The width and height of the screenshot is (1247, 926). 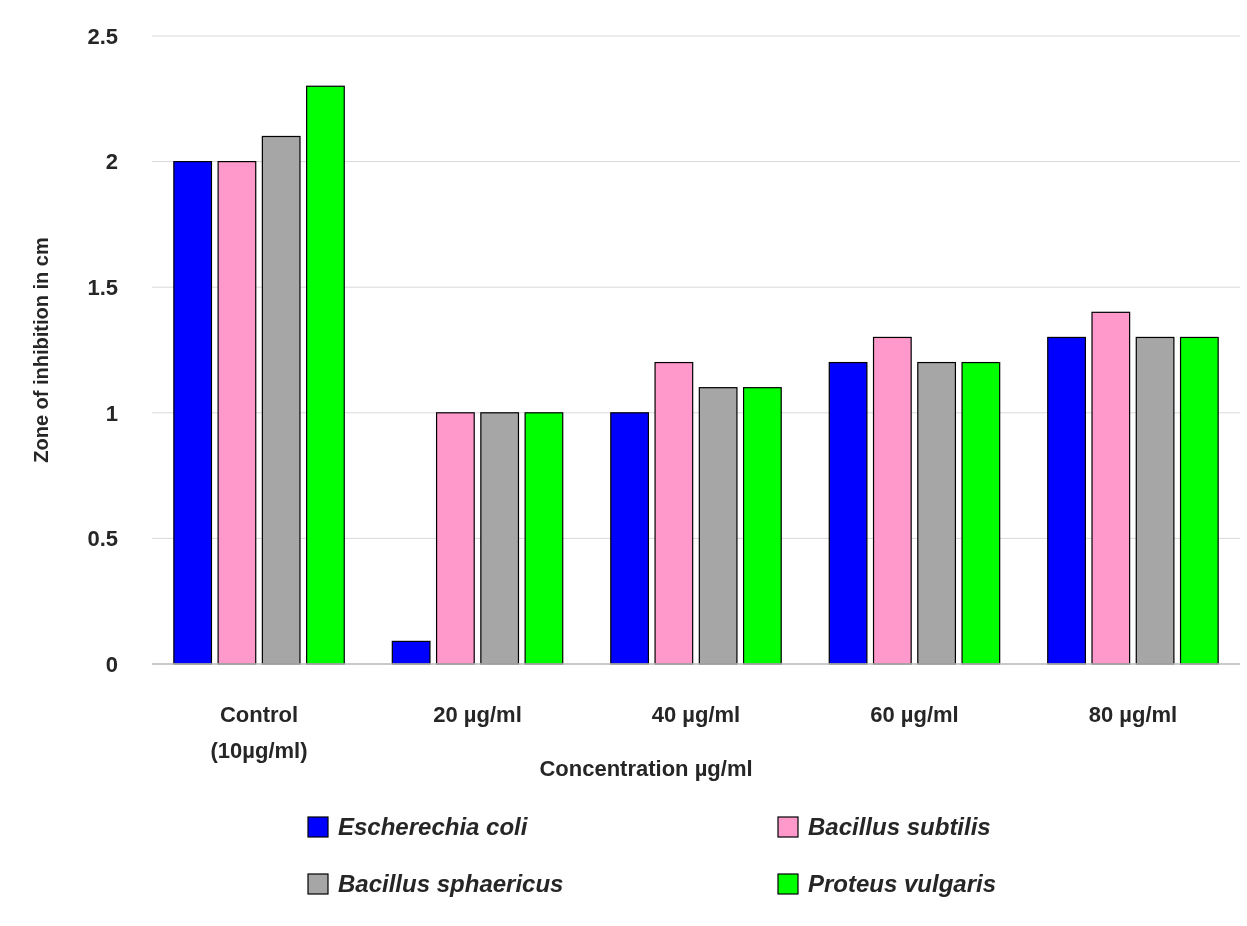 What do you see at coordinates (102, 36) in the screenshot?
I see `y-tick-label: 2.5` at bounding box center [102, 36].